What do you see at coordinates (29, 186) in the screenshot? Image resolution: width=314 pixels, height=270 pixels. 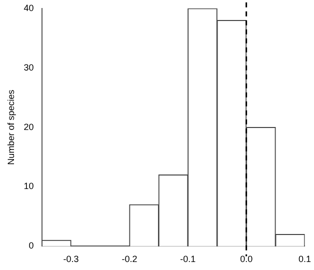 I see `y-tick-label: 10` at bounding box center [29, 186].